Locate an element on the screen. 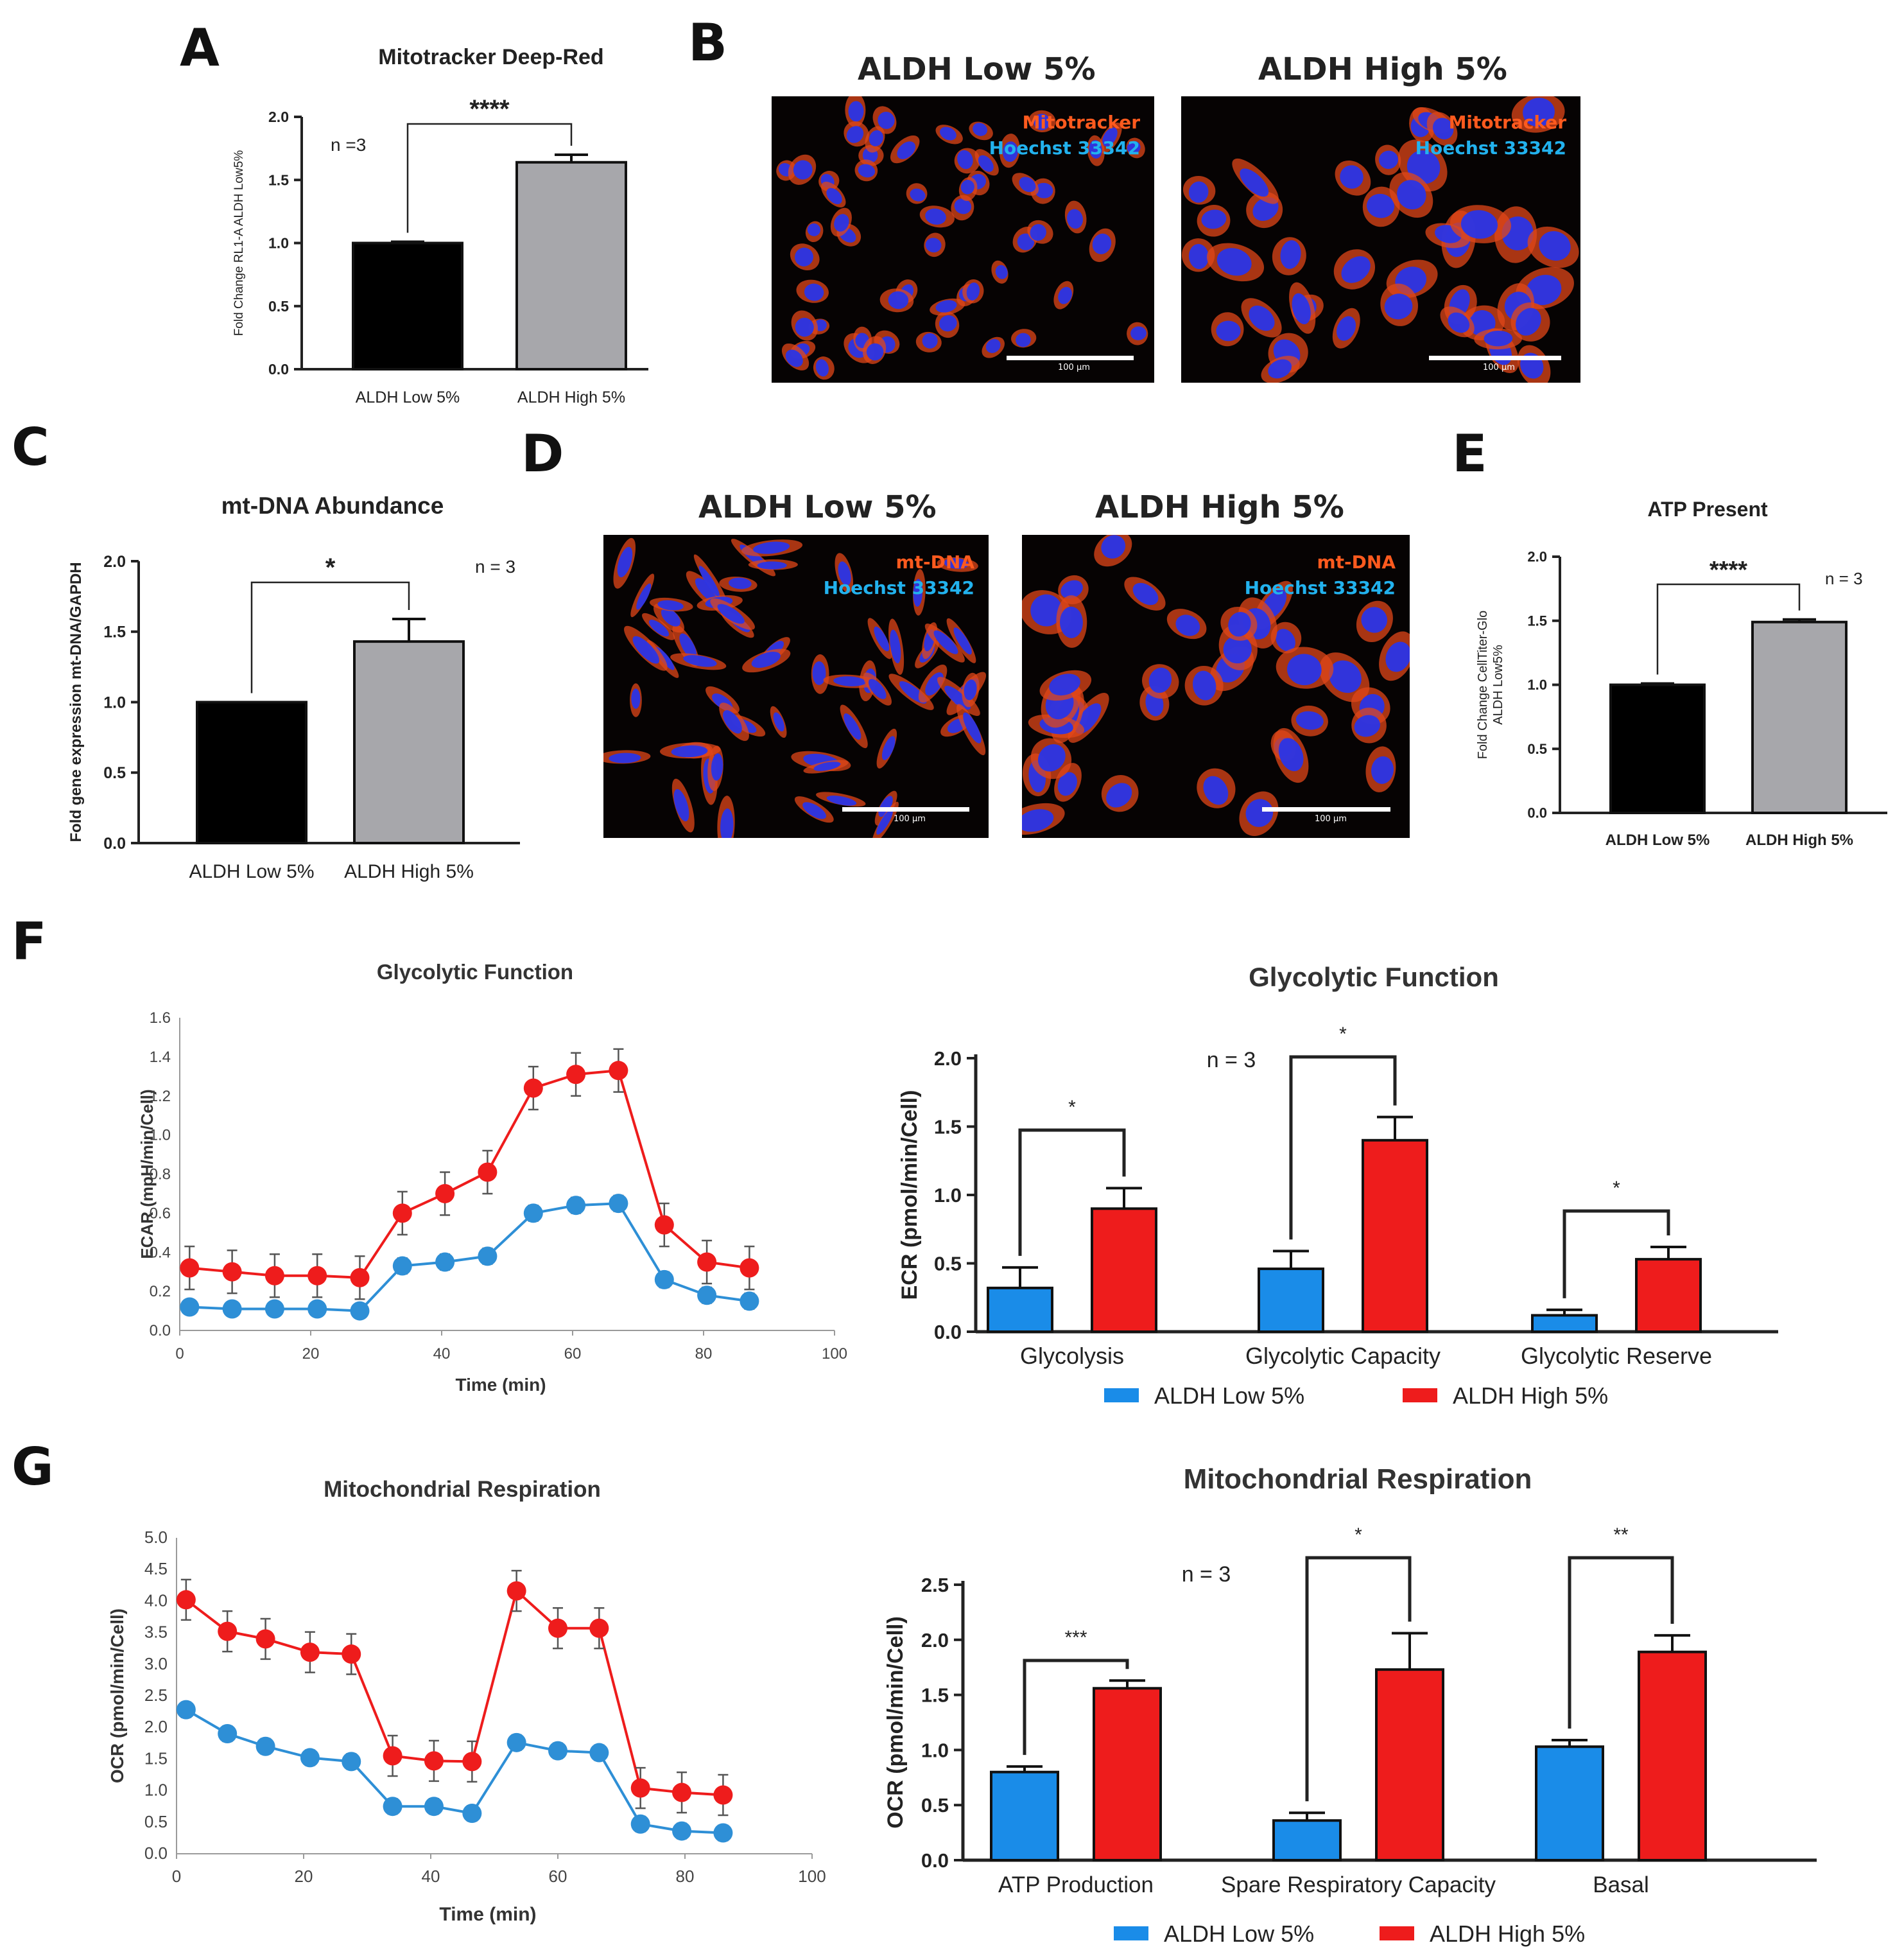 The image size is (1904, 1952). legend-label: ALDH High 5% is located at coordinates (1530, 1395).